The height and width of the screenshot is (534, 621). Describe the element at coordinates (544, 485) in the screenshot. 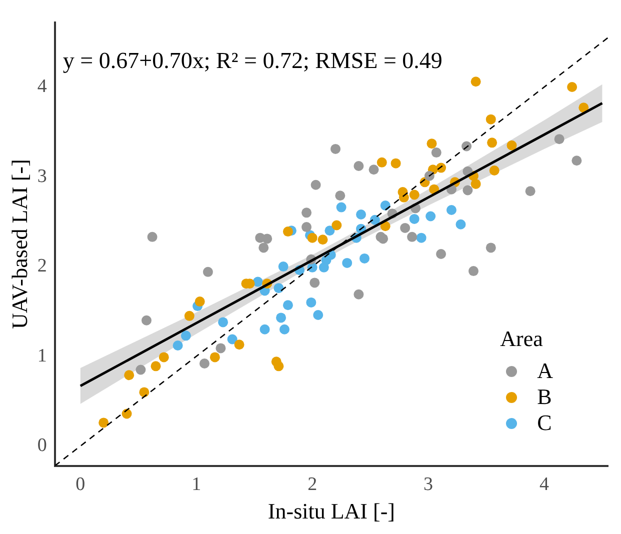

I see `x-tick-label: 4` at that location.